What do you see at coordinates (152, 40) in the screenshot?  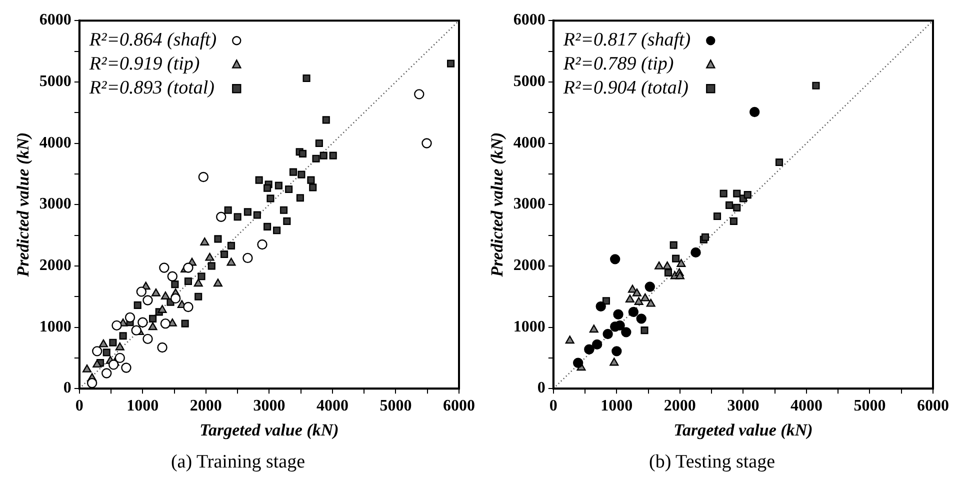 I see `legend-label: R²=0.864 (shaft)` at bounding box center [152, 40].